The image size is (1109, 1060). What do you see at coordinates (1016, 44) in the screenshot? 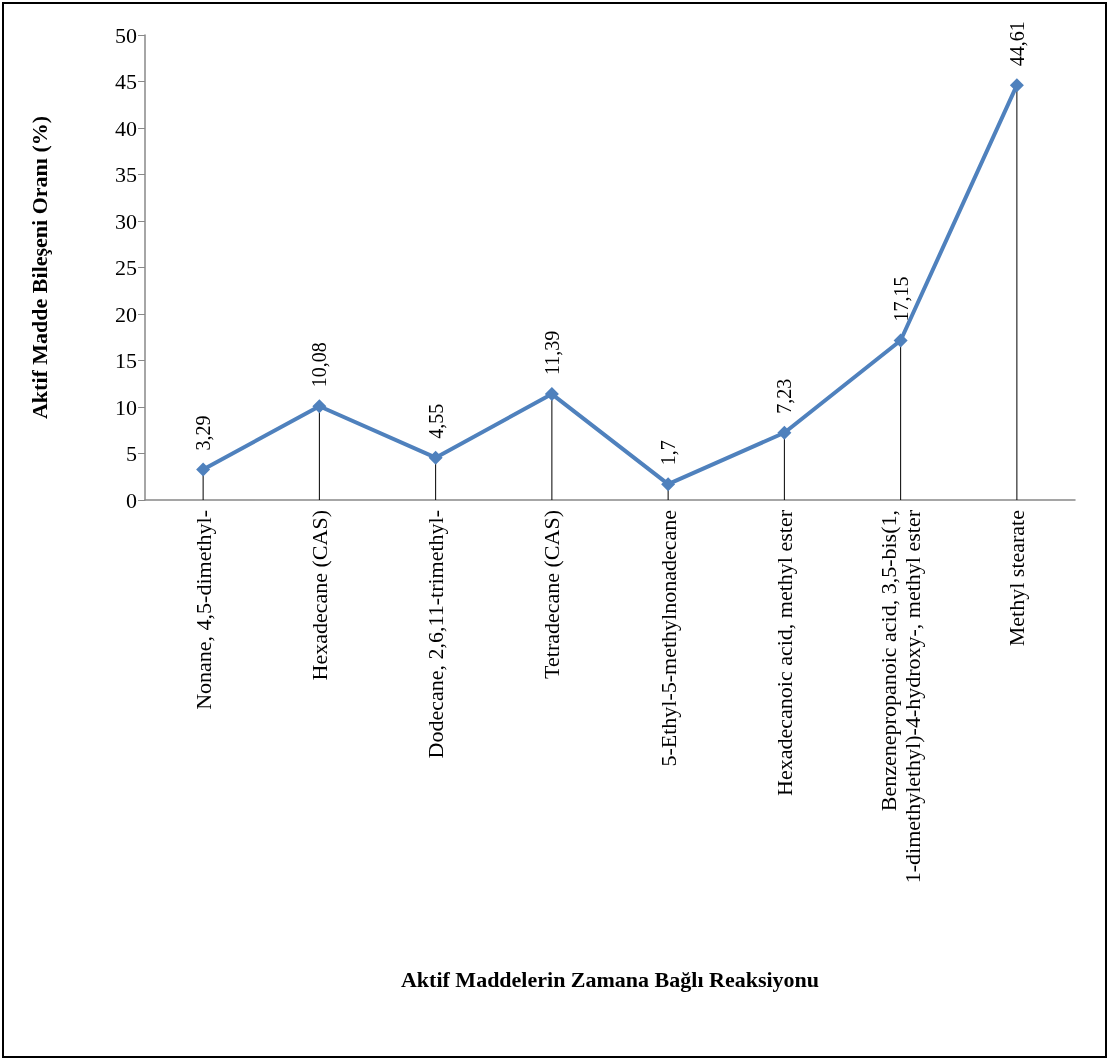
I see `data-label: 44,61` at bounding box center [1016, 44].